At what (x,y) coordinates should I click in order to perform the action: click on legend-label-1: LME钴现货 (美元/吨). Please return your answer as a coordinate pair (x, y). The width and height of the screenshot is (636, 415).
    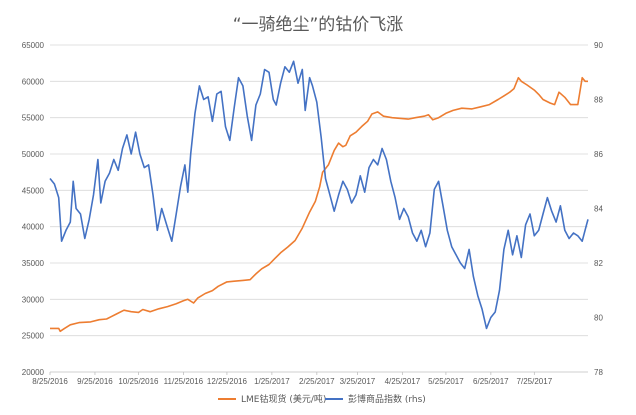
    Looking at the image, I should click on (283, 399).